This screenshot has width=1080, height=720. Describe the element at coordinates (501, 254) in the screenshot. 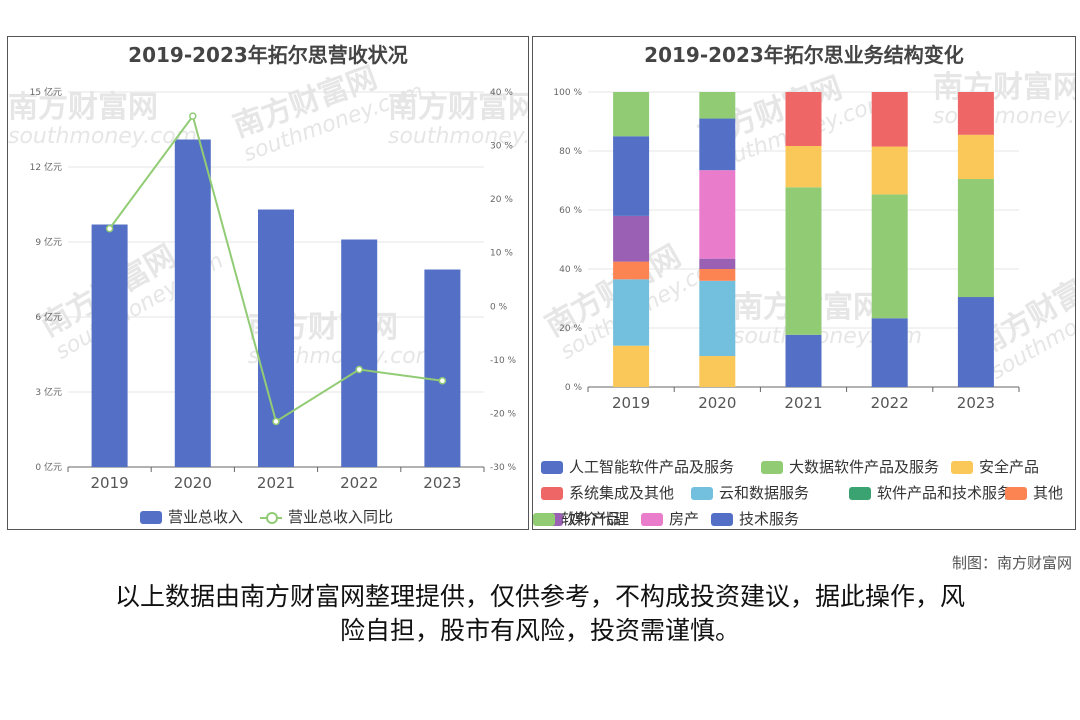

I see `right-axis-tick-label: 10 %` at that location.